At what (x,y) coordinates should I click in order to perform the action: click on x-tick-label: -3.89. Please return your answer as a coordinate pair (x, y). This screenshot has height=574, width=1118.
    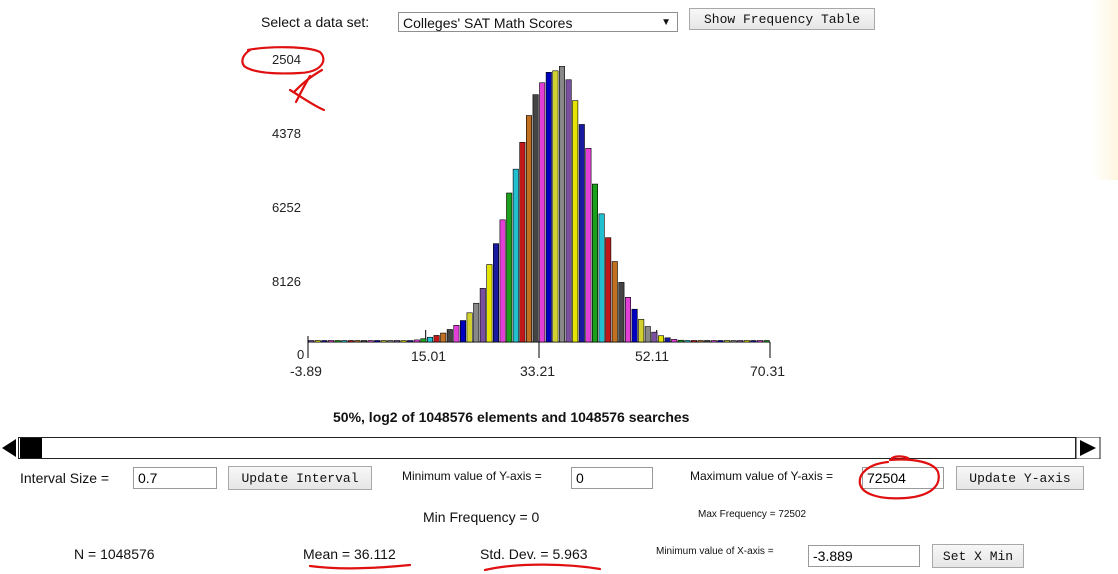
    Looking at the image, I should click on (306, 371).